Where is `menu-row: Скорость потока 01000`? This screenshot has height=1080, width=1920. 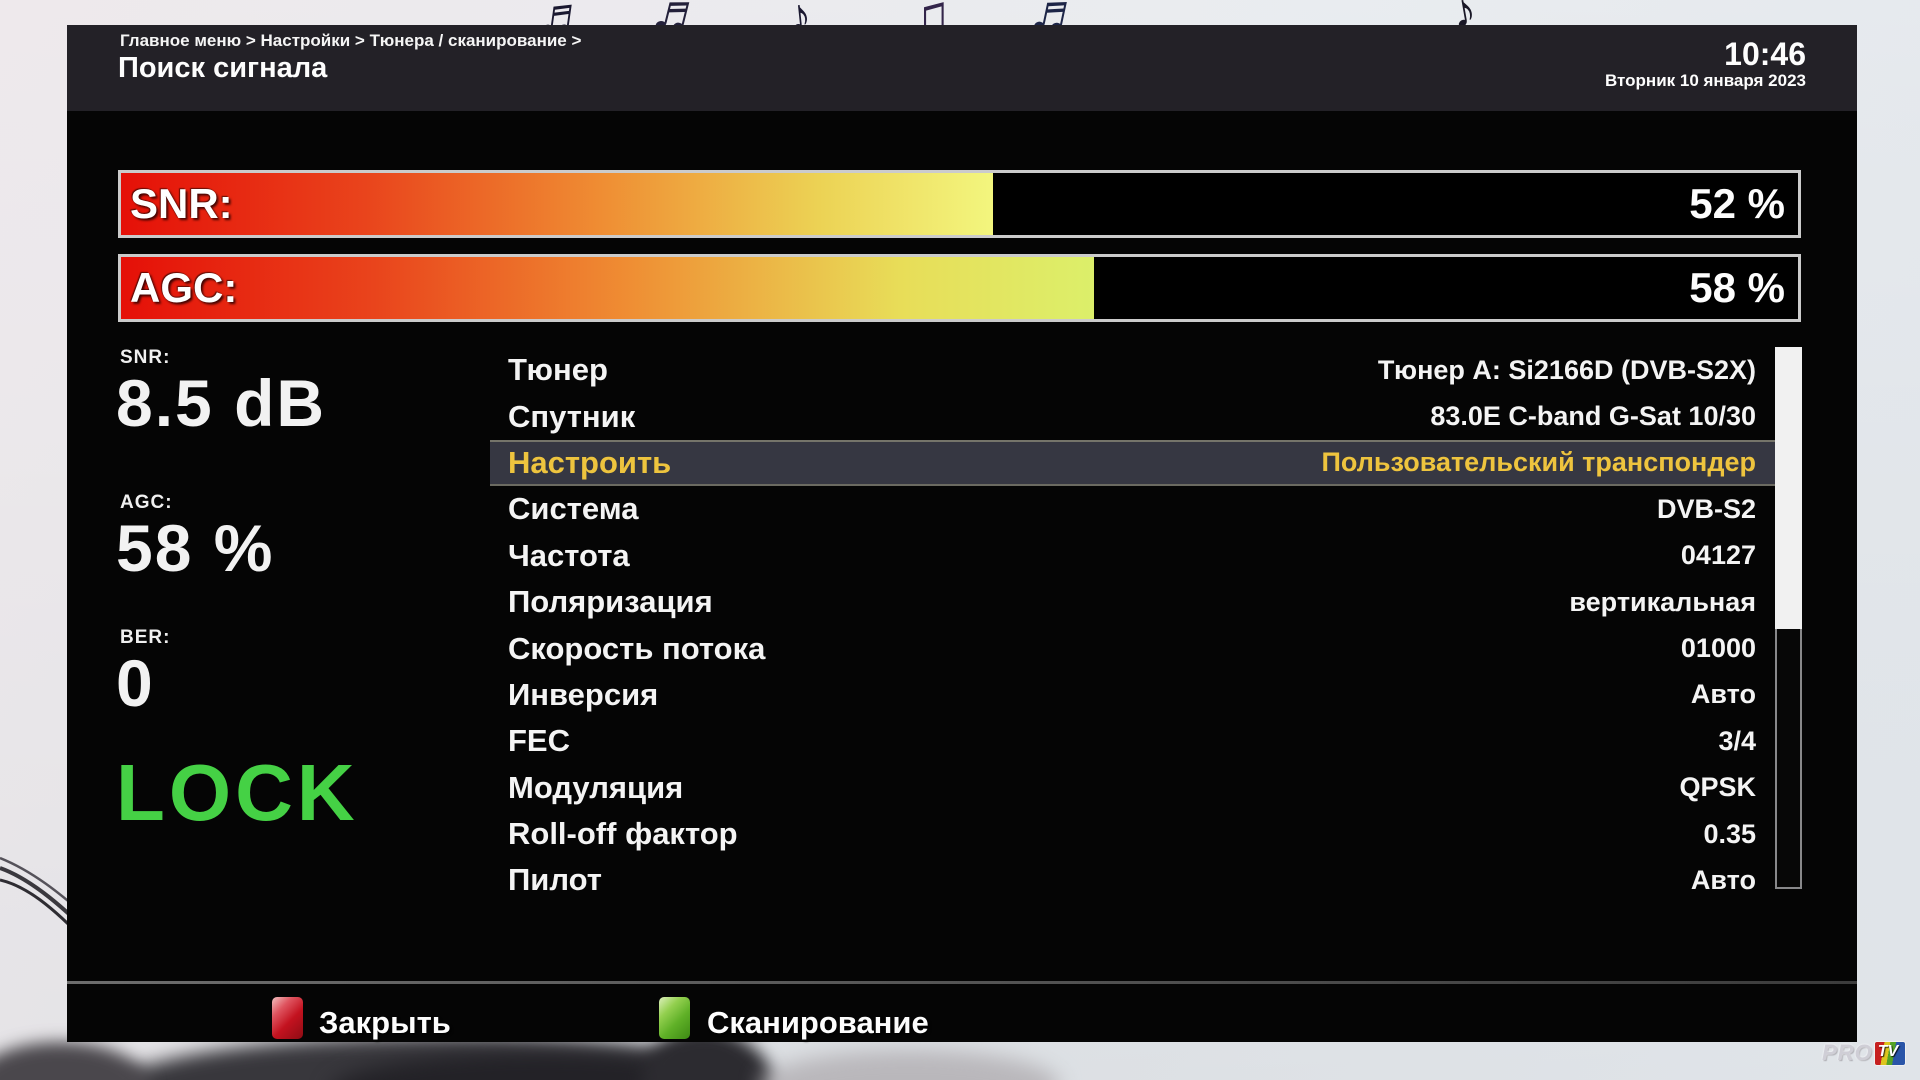 menu-row: Скорость потока 01000 is located at coordinates (1140, 648).